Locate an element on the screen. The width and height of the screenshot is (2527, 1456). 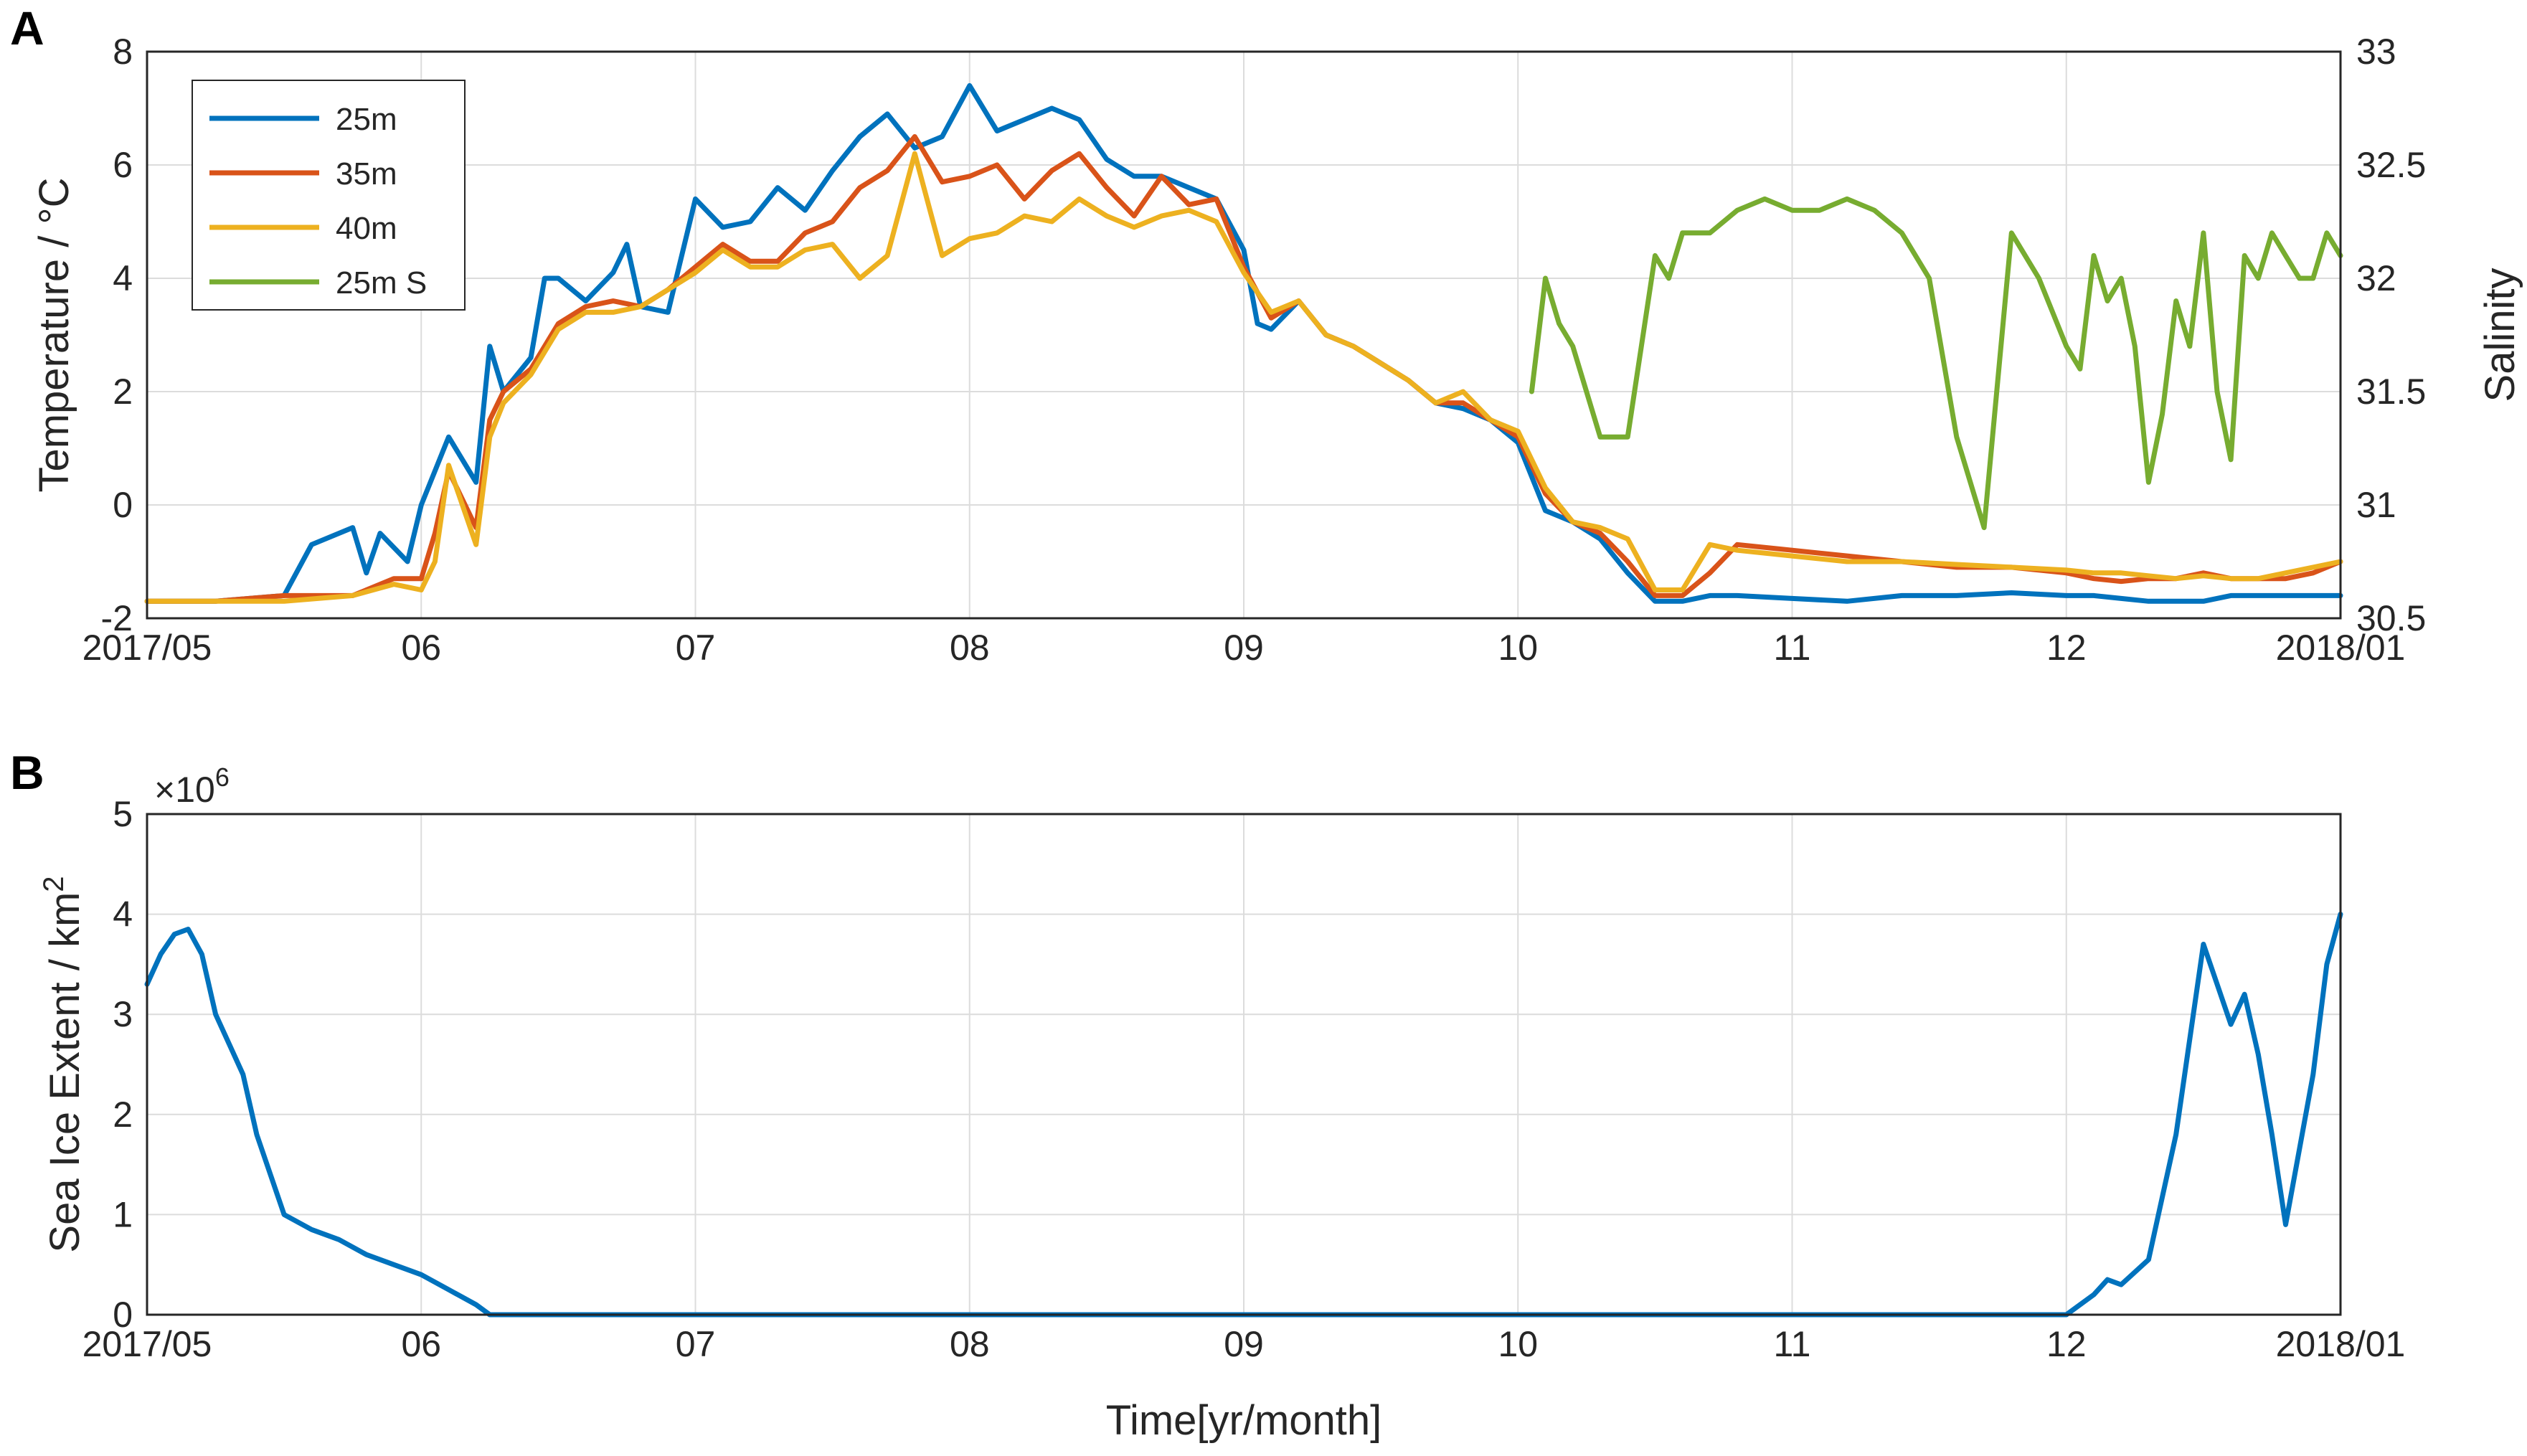
panel-b-y-axis-label: Sea Ice Extent / km2 is located at coordinates (63, 1064).